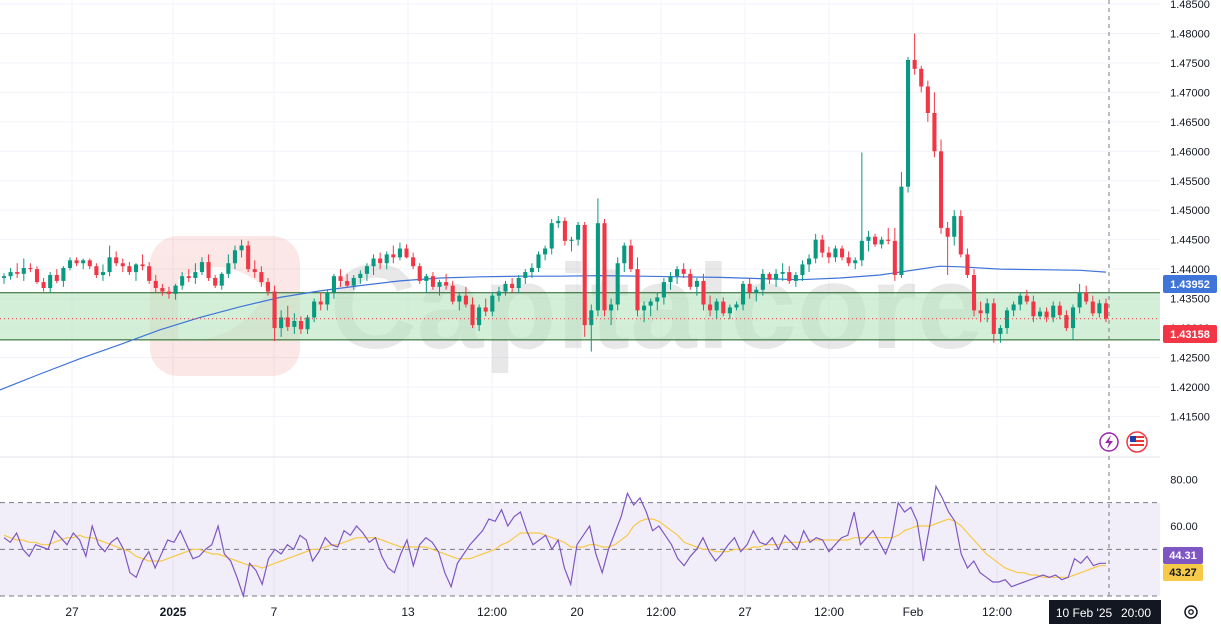  I want to click on rsi-axis: 80.00 60.00, so click(1184, 503).